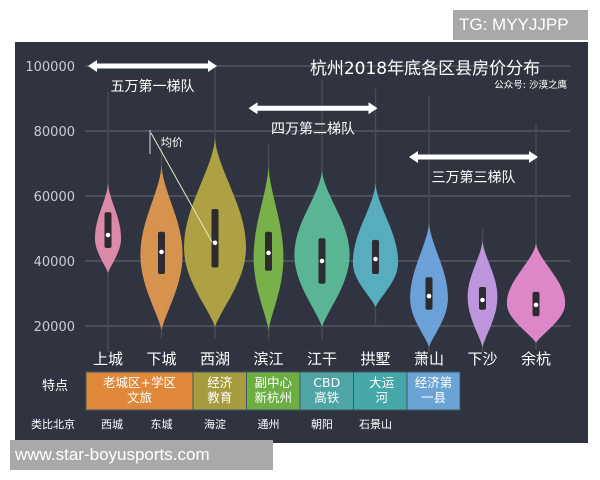 This screenshot has width=600, height=480. I want to click on beijing-district: 石景山, so click(375, 424).